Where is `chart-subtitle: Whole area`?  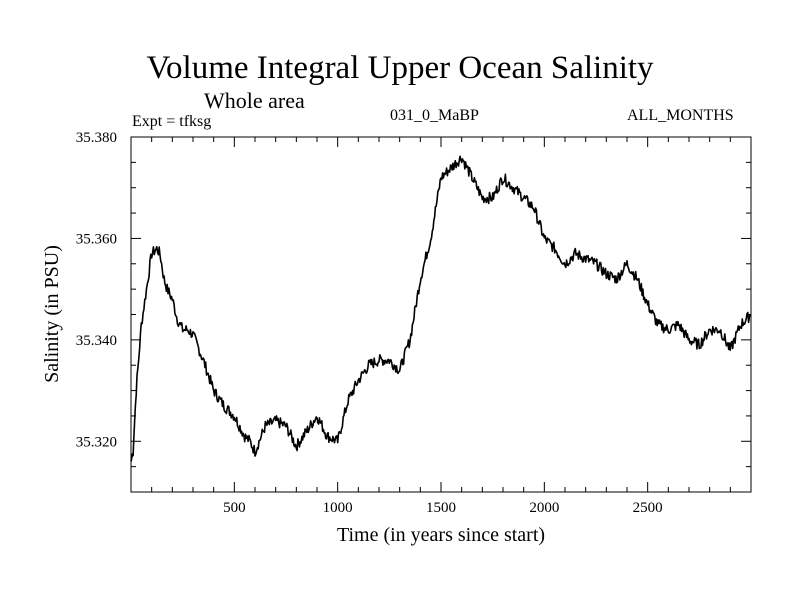 chart-subtitle: Whole area is located at coordinates (254, 100).